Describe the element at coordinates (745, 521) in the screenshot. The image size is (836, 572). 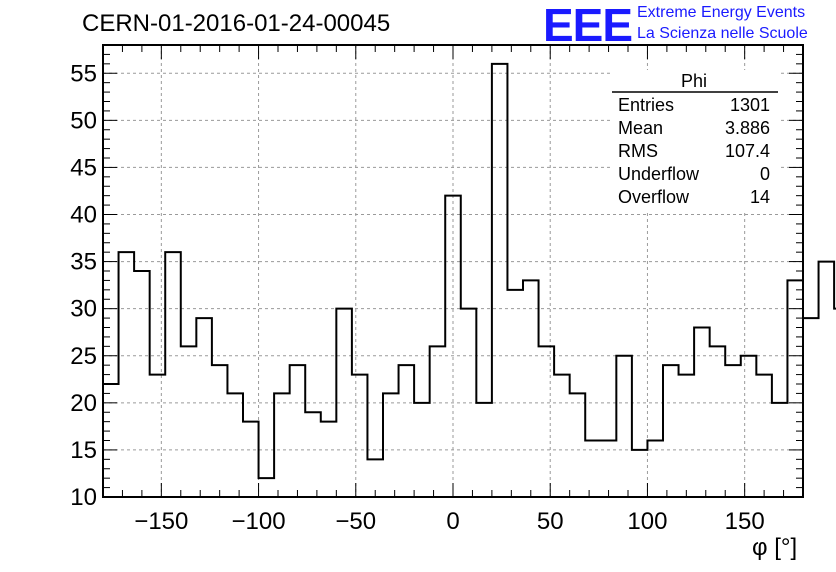
I see `x-tick-label: 150` at that location.